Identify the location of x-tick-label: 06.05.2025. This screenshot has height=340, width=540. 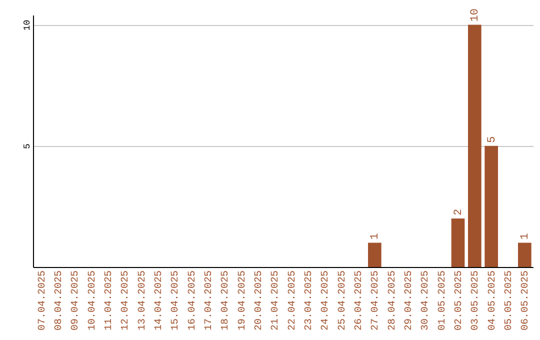
(526, 300).